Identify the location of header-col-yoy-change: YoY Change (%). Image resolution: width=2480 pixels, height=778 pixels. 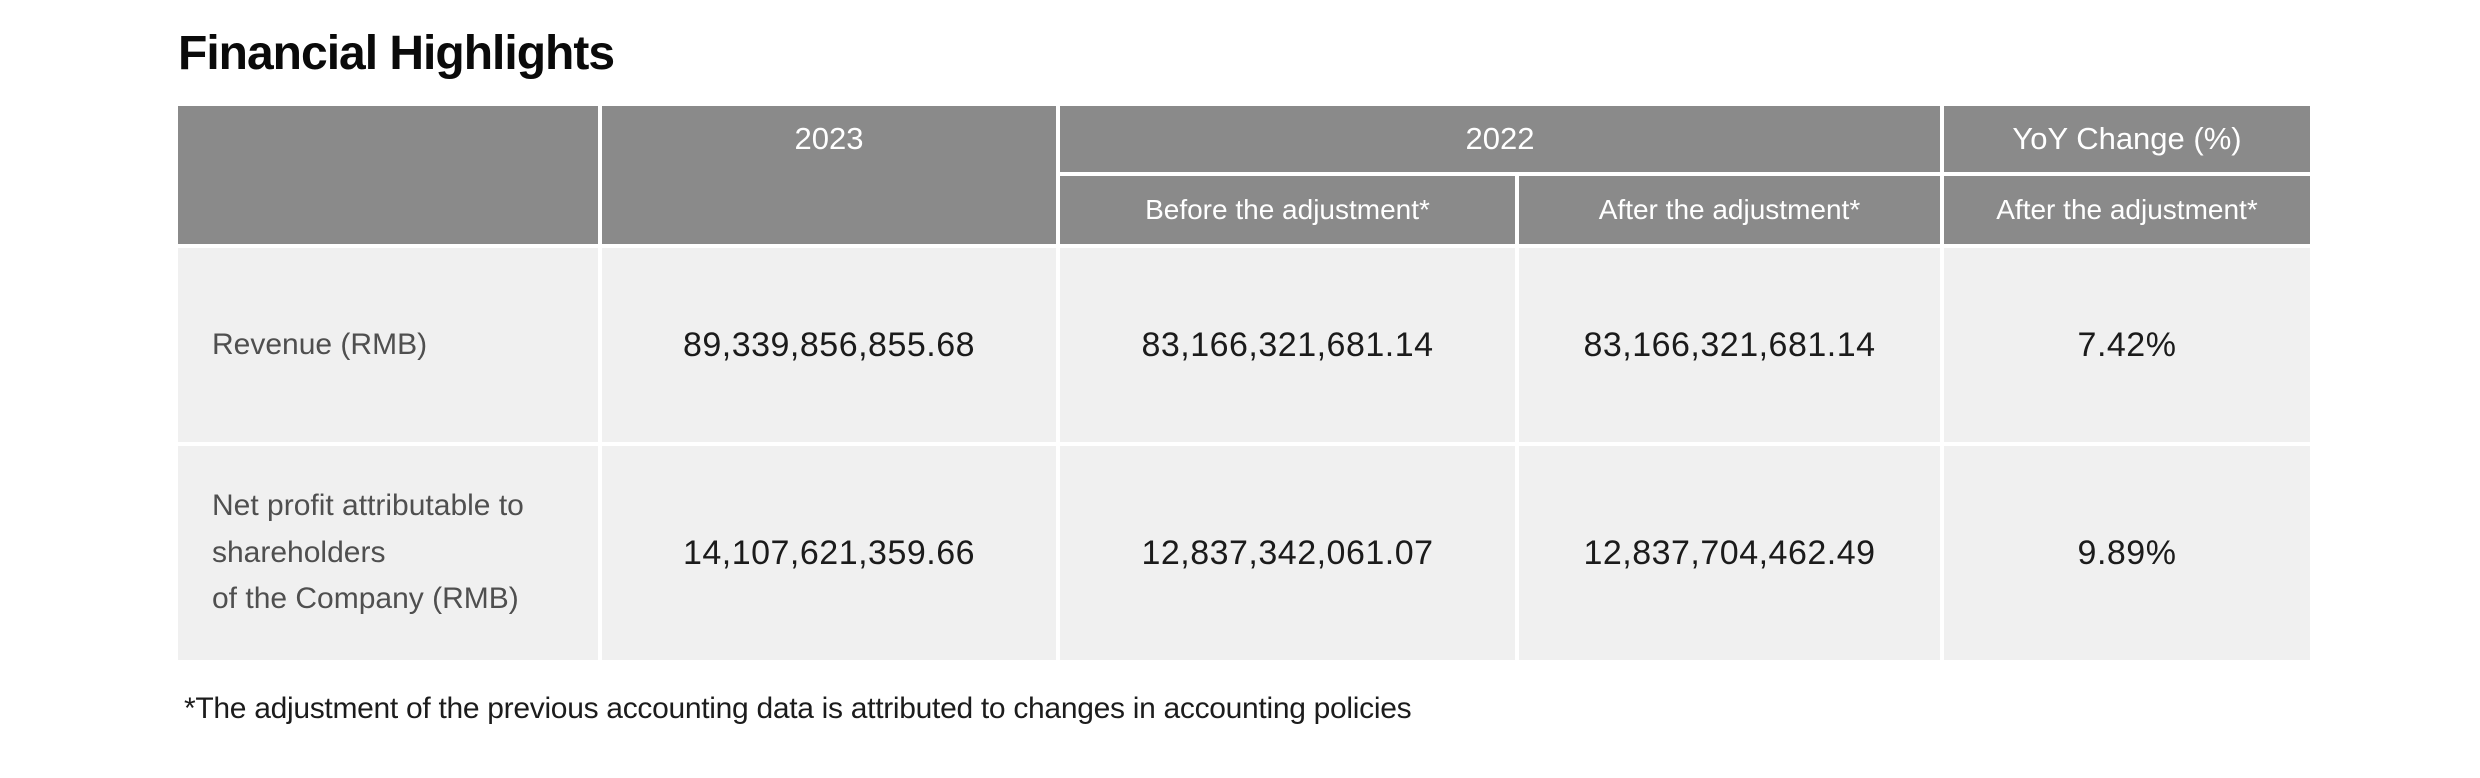
(2127, 139).